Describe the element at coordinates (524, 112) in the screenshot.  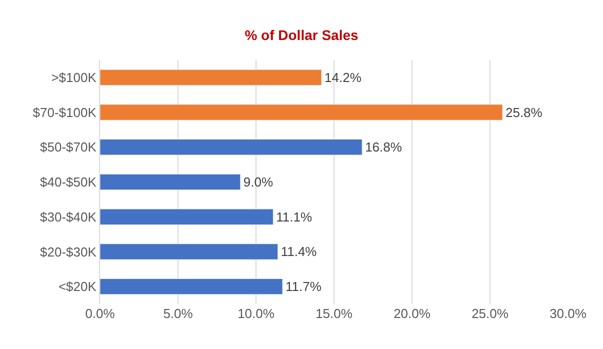
I see `data-label: 25.8%` at that location.